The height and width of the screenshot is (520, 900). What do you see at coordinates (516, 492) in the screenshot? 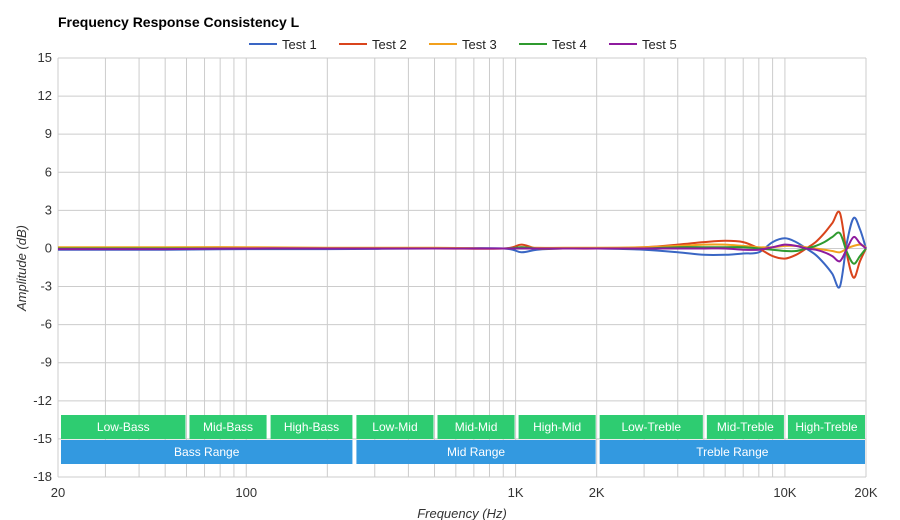
I see `x-tick-label: 1K` at bounding box center [516, 492].